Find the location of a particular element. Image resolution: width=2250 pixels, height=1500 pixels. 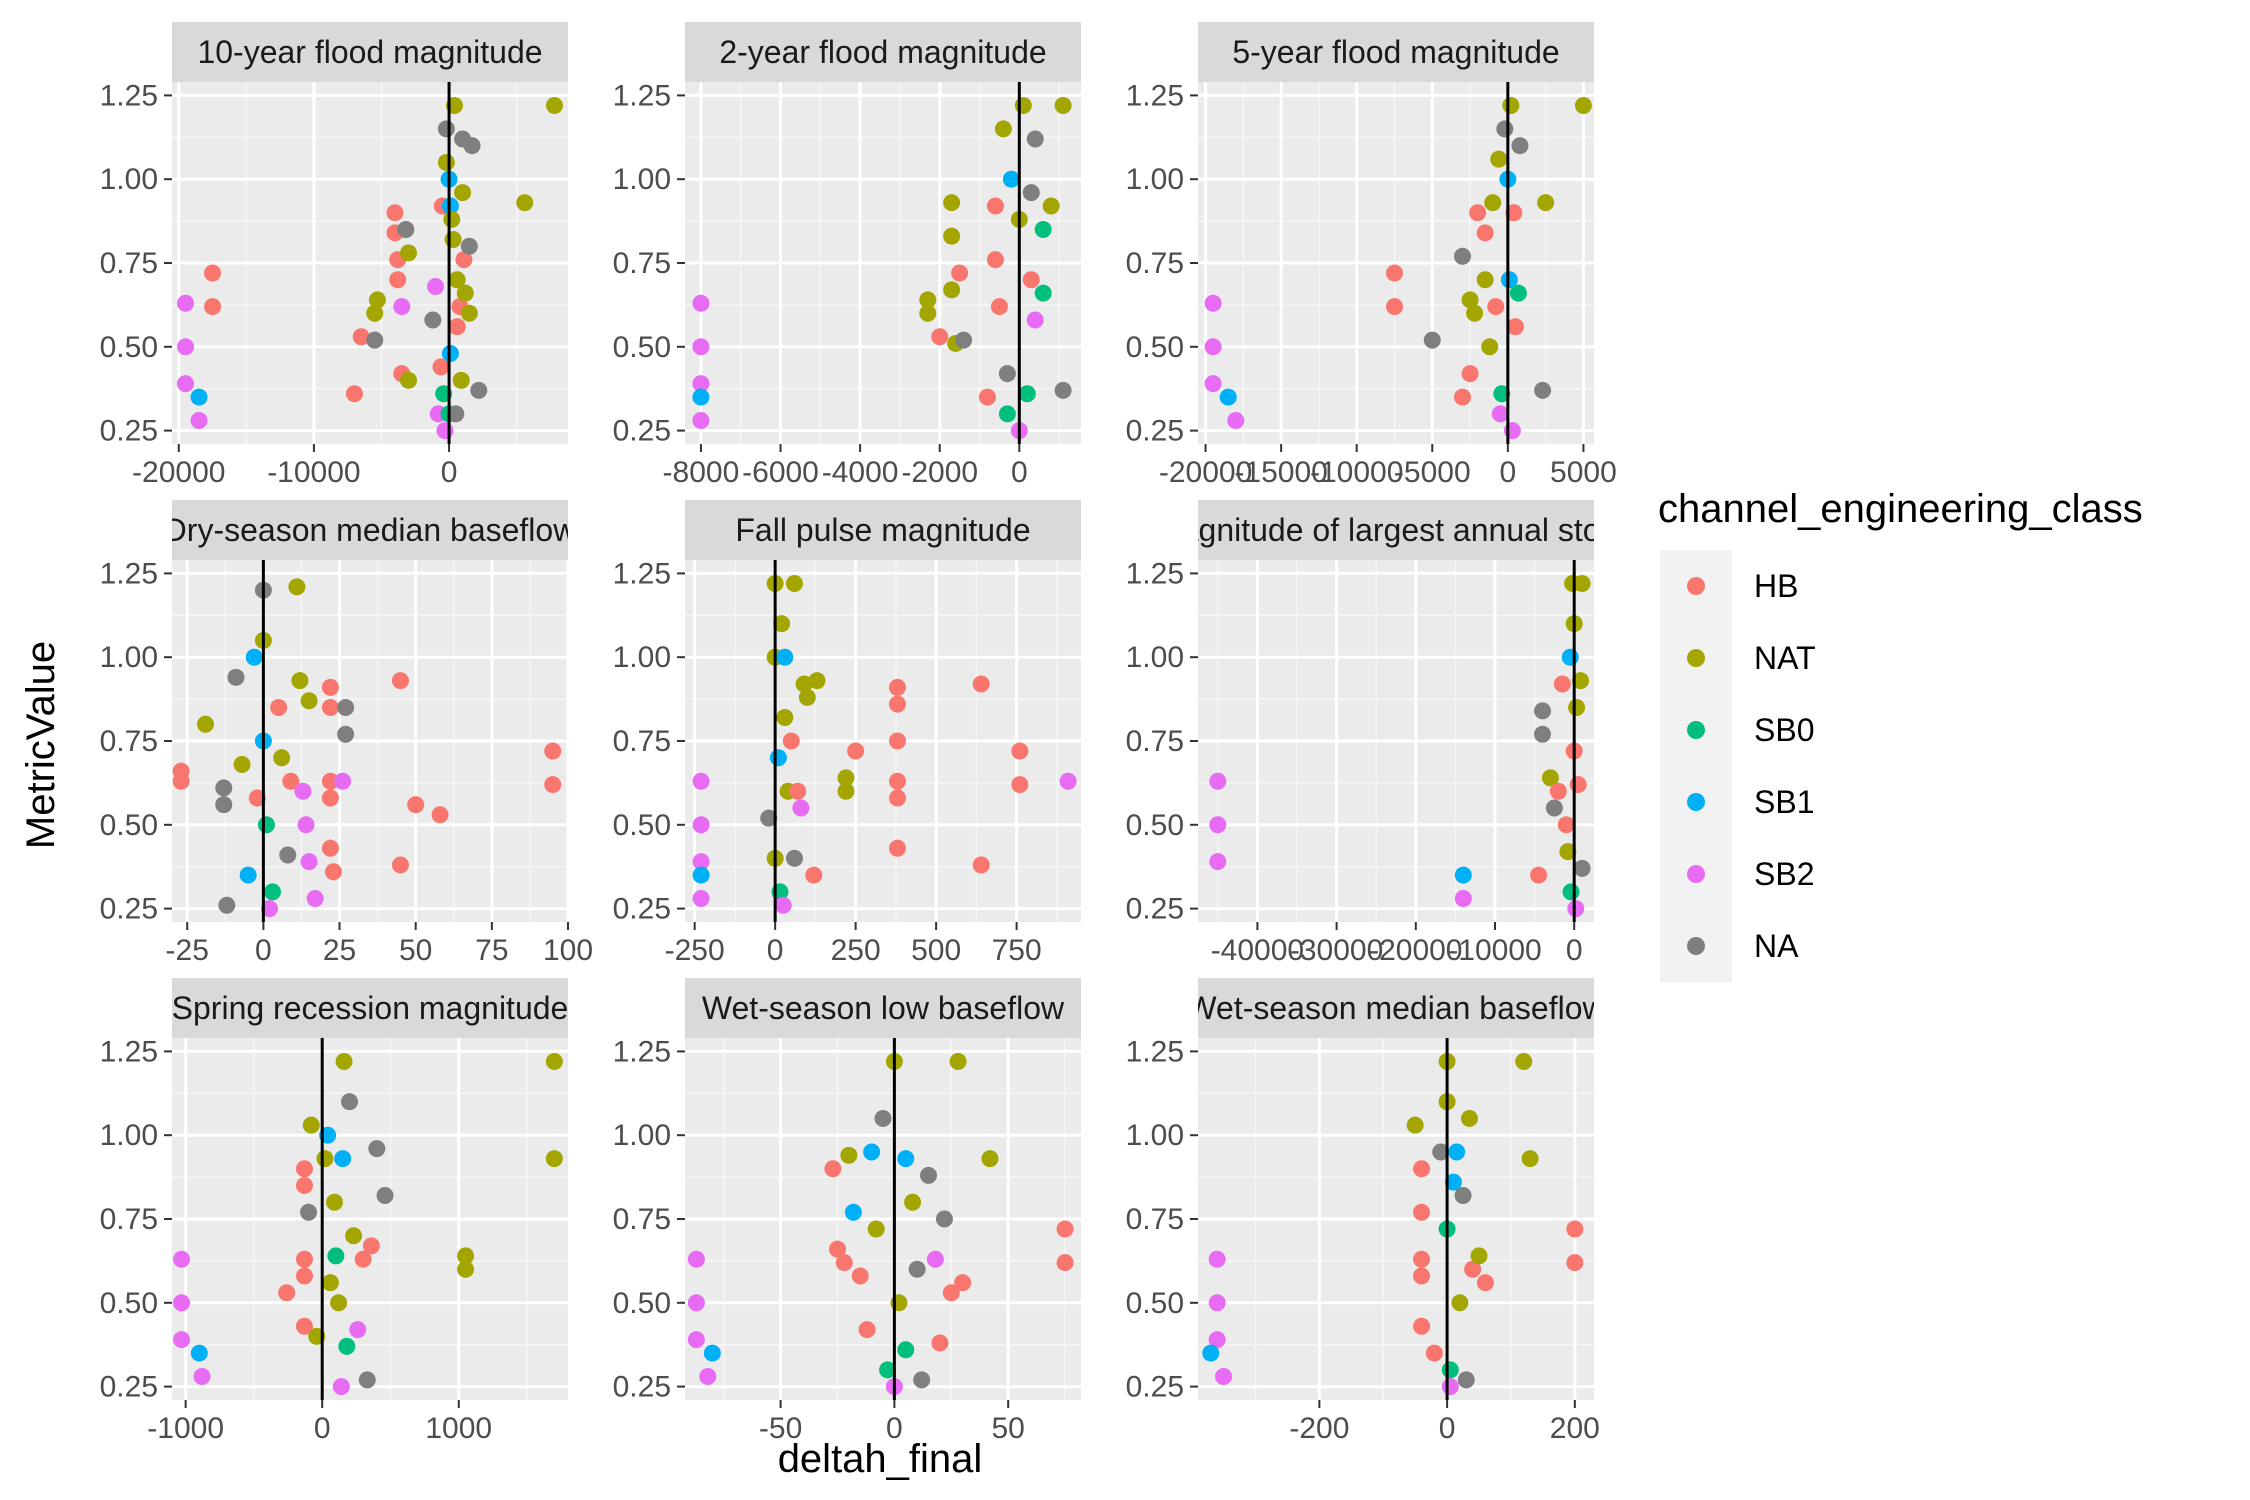

facet-title: Wet-season low baseflow is located at coordinates (883, 1008).